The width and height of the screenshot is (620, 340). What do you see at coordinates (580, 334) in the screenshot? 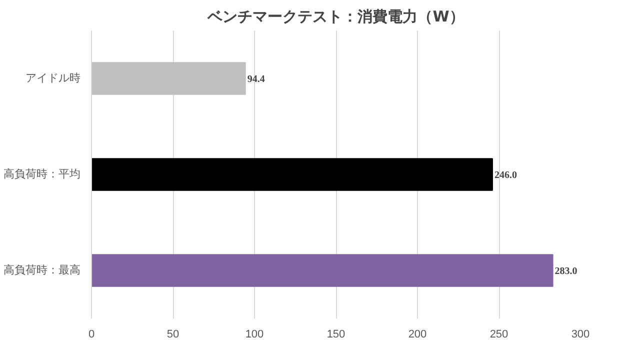
I see `x-tick-label: 300` at bounding box center [580, 334].